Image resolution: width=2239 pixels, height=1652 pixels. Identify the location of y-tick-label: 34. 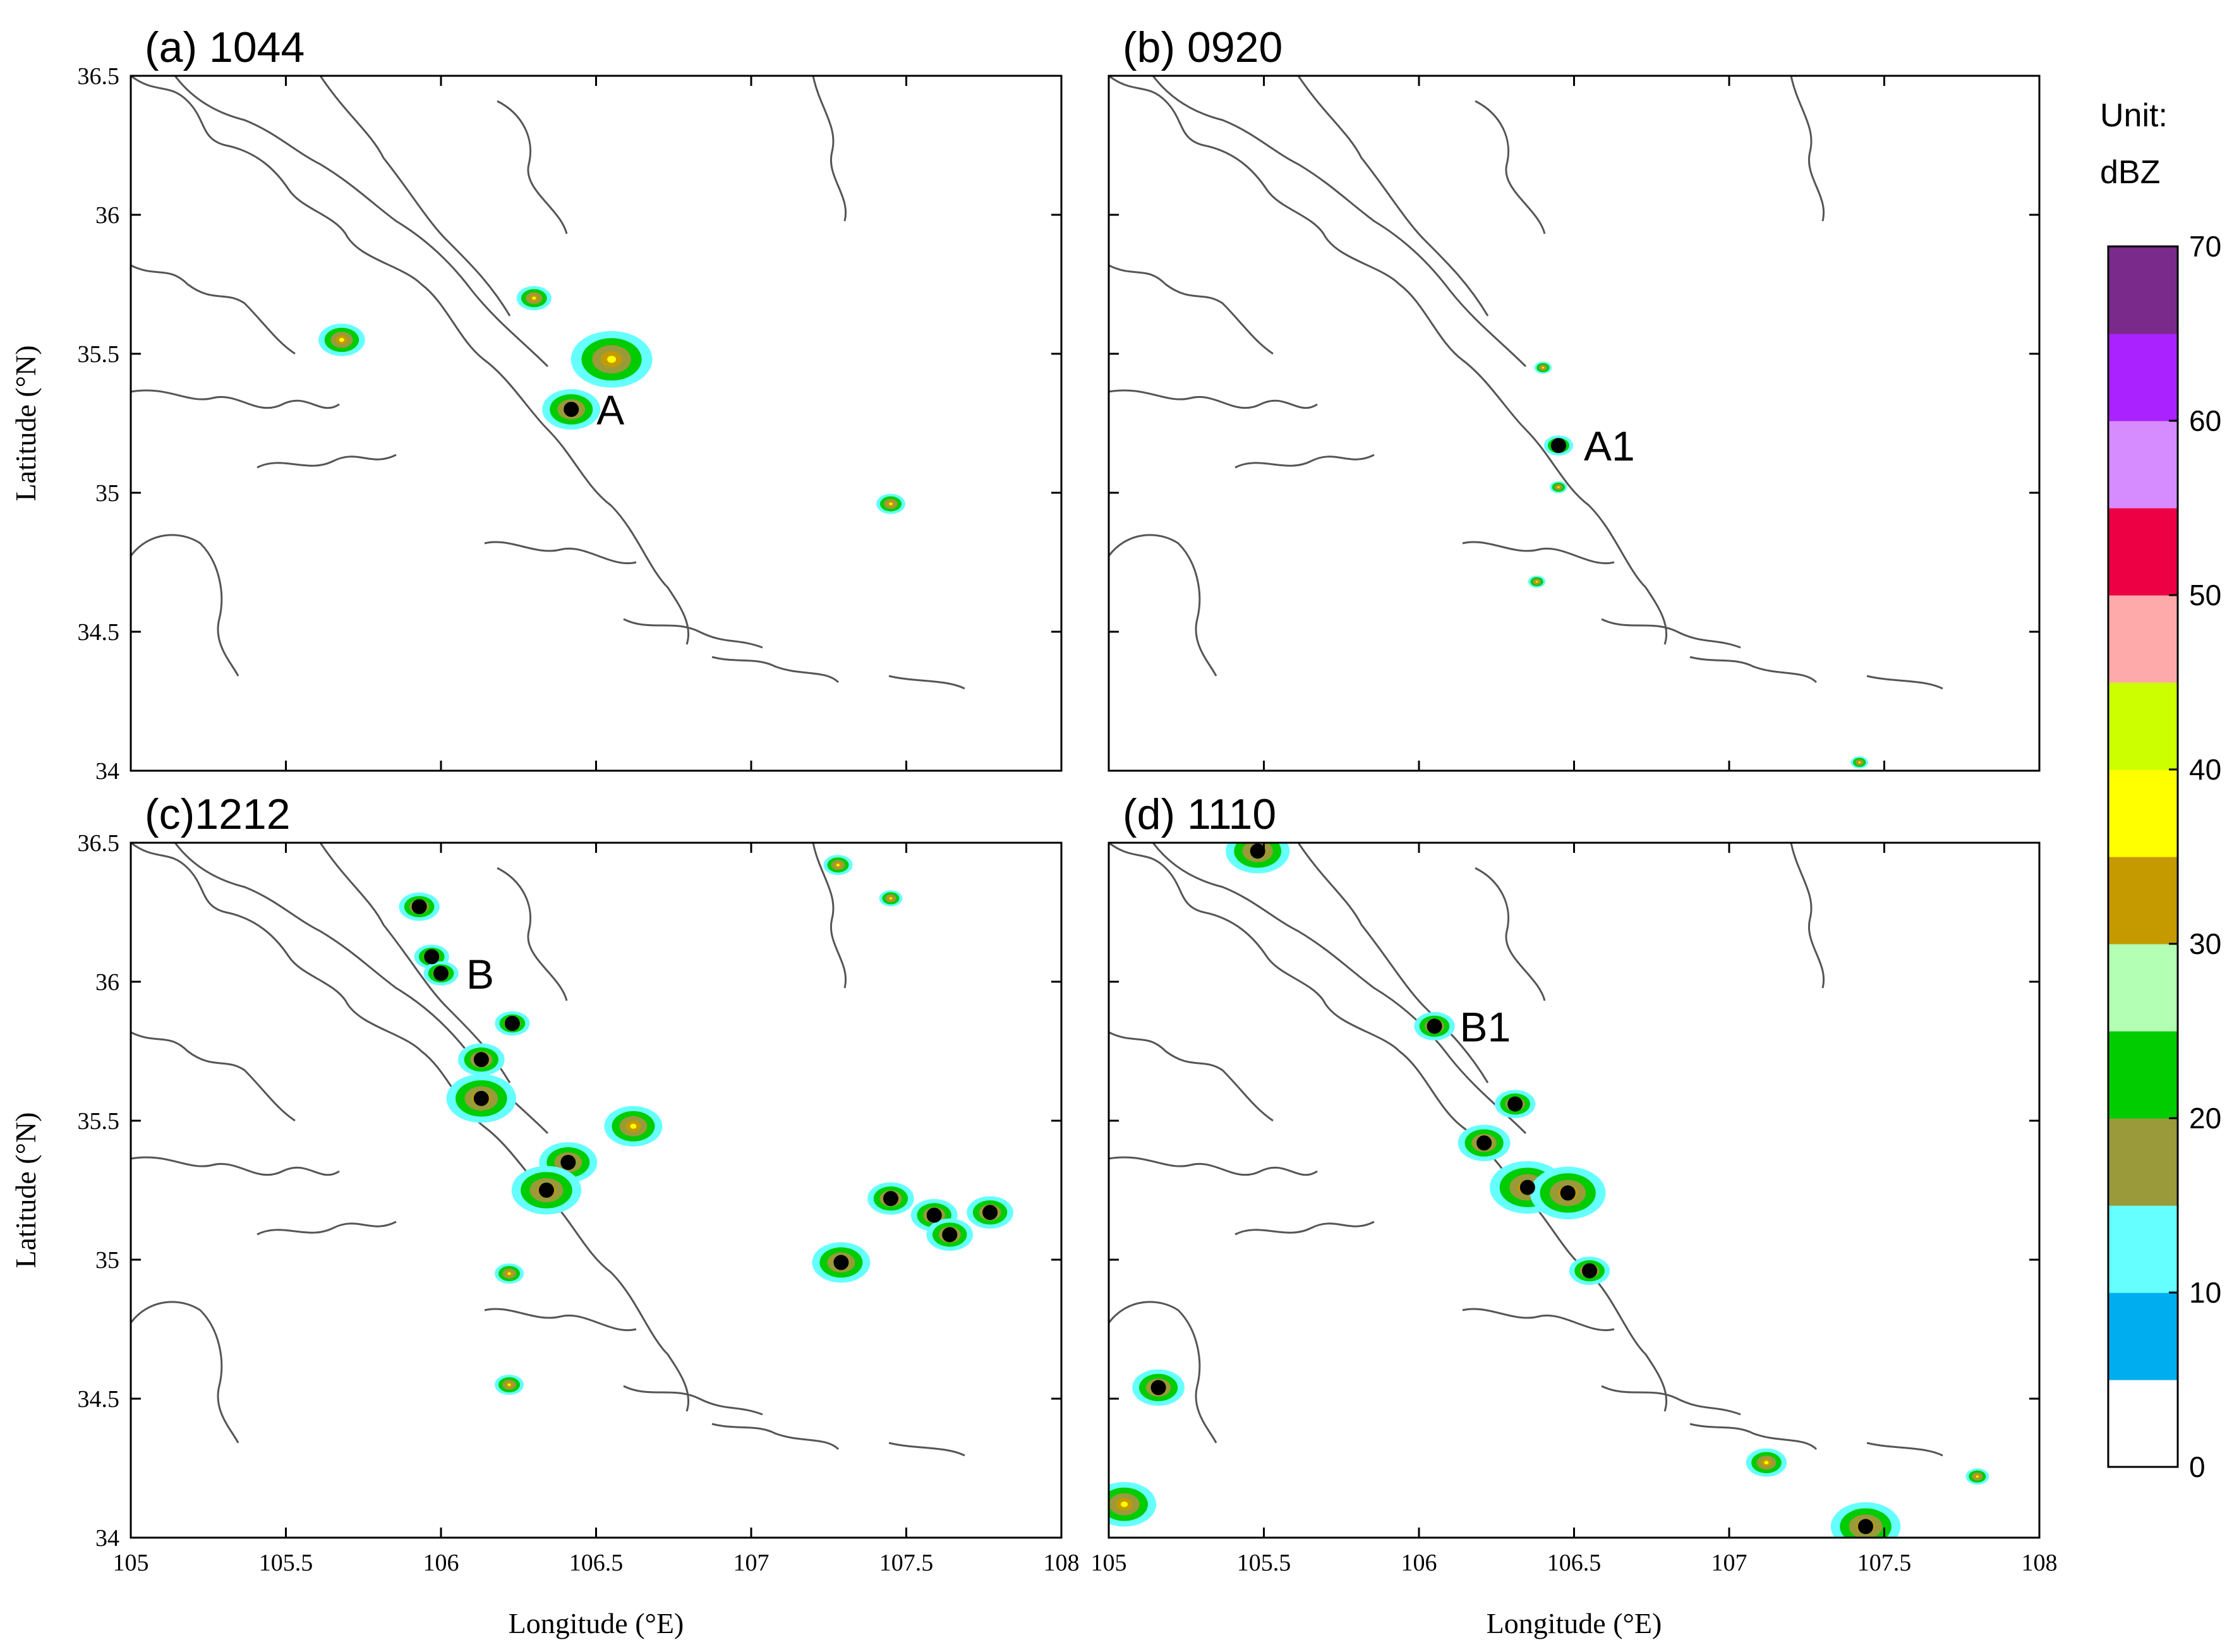
(107, 771).